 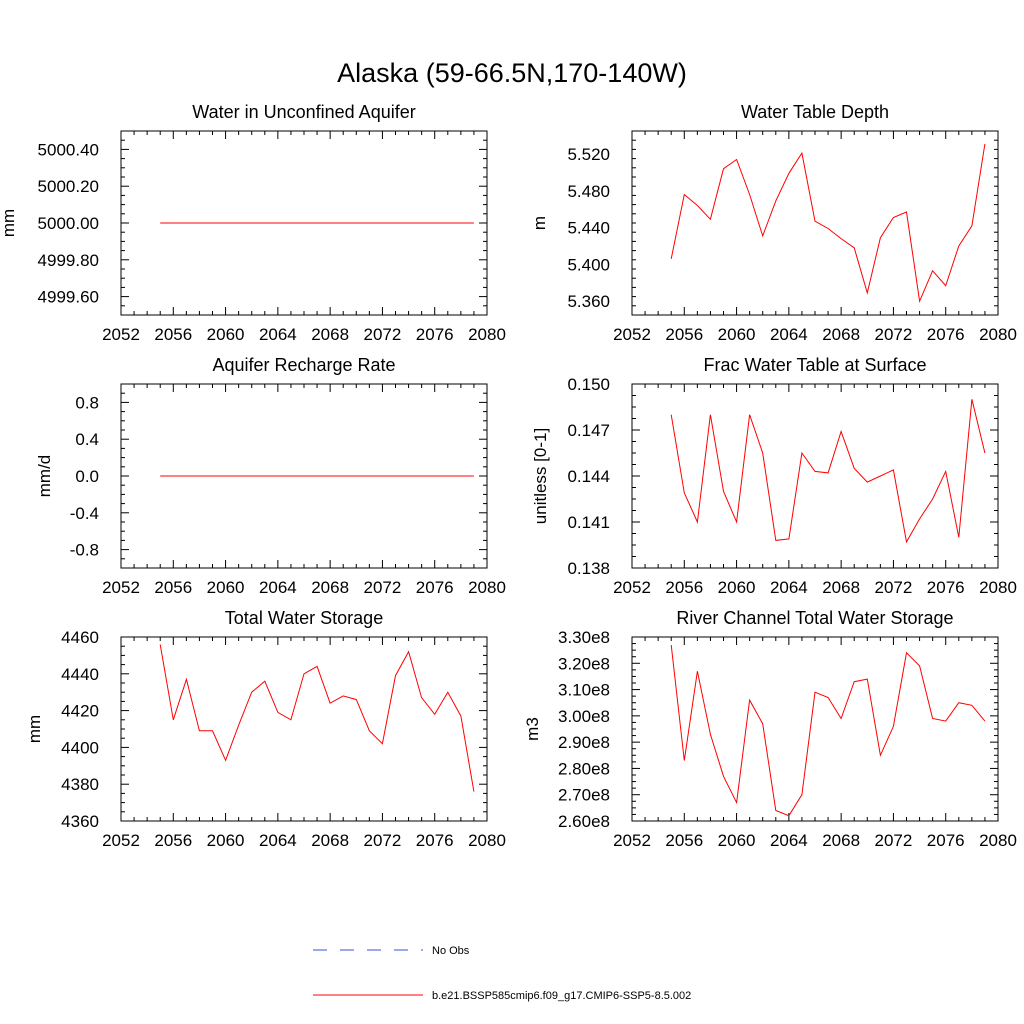 What do you see at coordinates (44, 476) in the screenshot?
I see `y-axis-label: mm/d` at bounding box center [44, 476].